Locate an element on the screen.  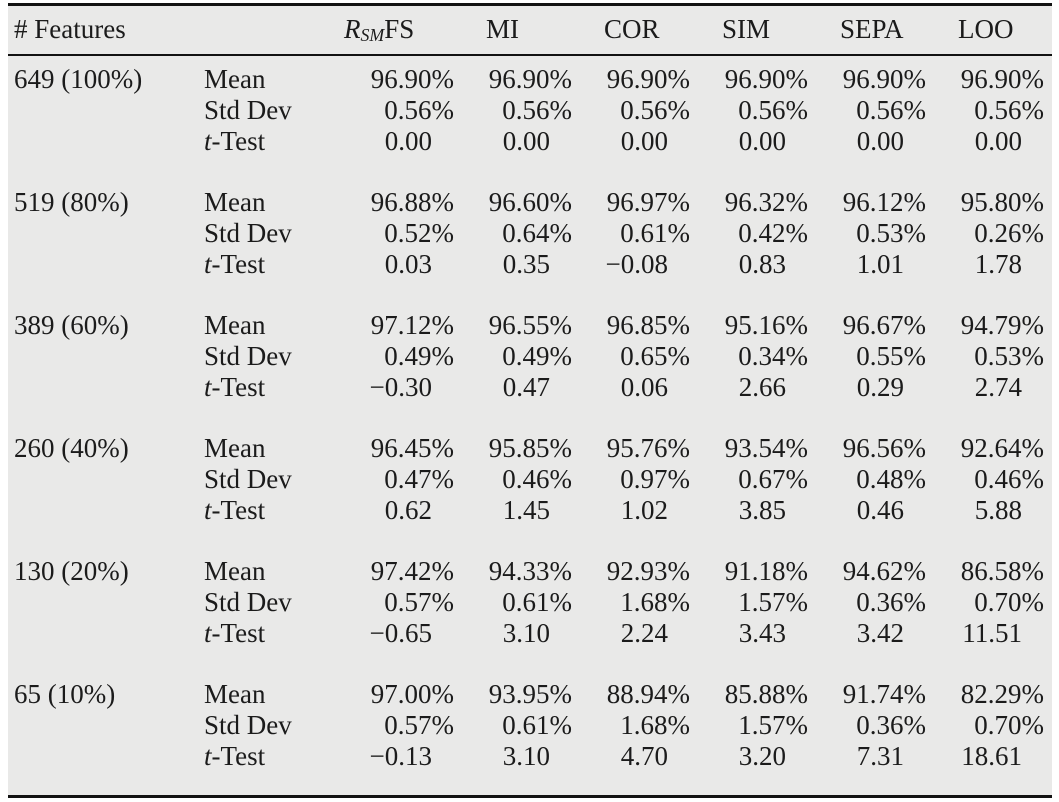
value-cell: 96.55% is located at coordinates (530, 325).